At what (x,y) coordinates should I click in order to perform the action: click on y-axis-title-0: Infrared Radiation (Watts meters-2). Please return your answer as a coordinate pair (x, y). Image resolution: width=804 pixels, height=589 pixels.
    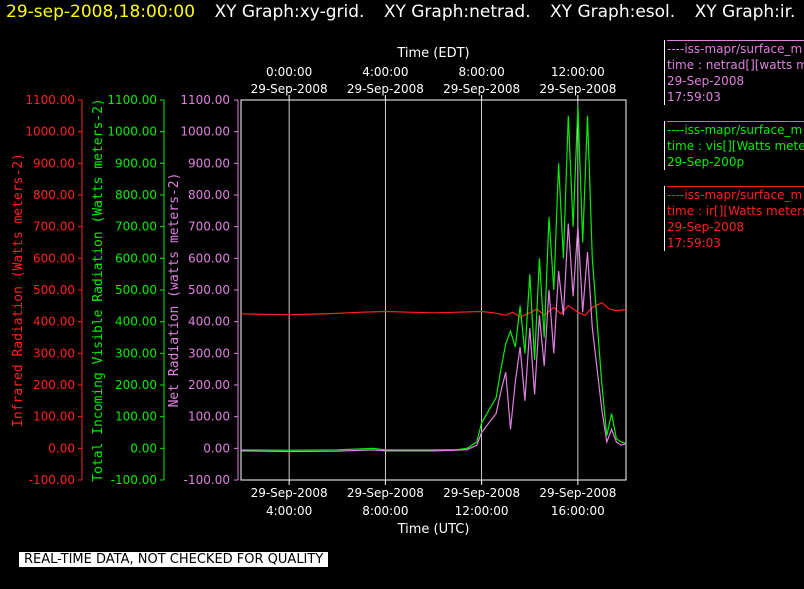
    Looking at the image, I should click on (18, 290).